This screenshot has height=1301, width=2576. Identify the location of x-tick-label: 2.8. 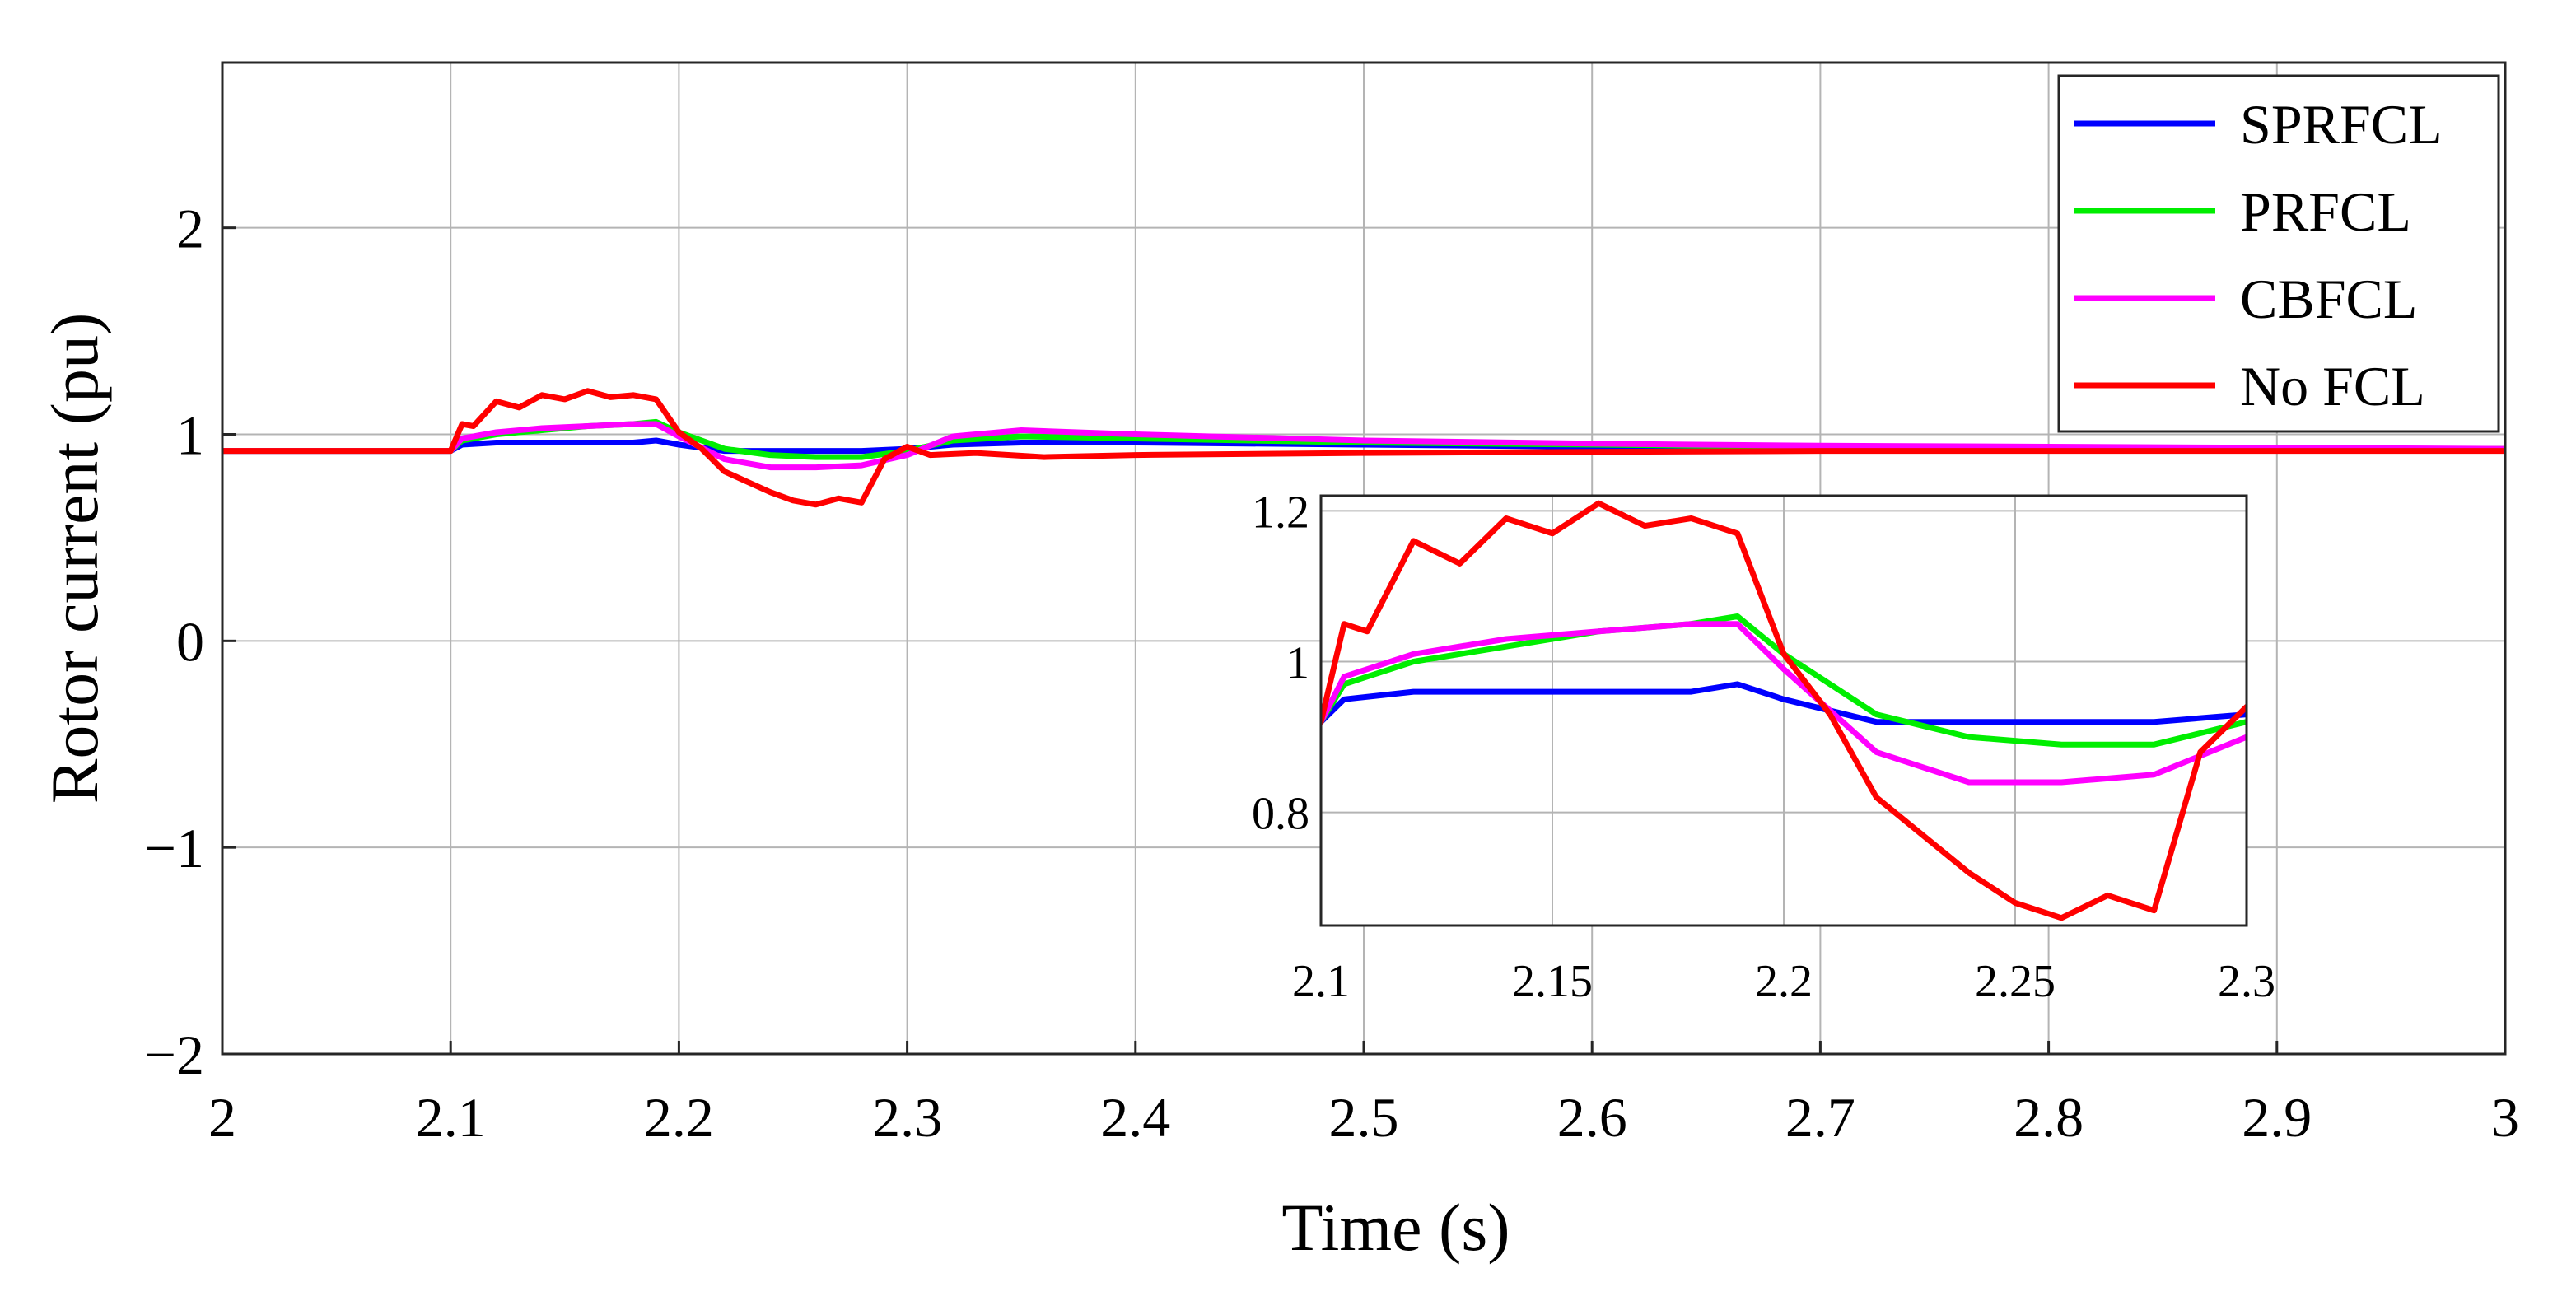
(2049, 1117).